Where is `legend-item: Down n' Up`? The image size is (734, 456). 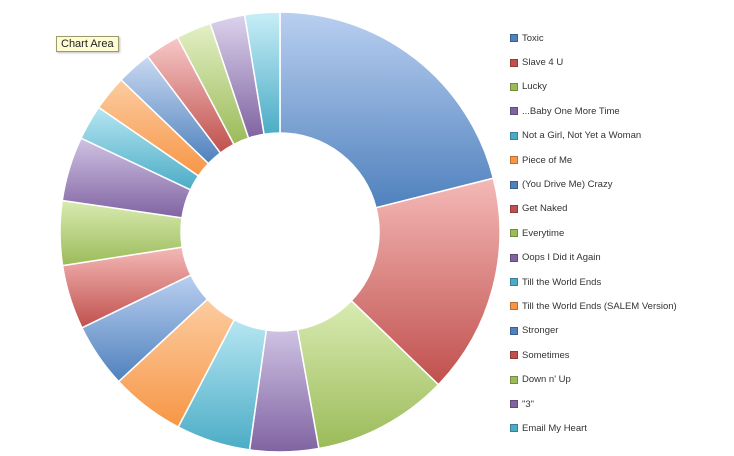
legend-item: Down n' Up is located at coordinates (593, 379).